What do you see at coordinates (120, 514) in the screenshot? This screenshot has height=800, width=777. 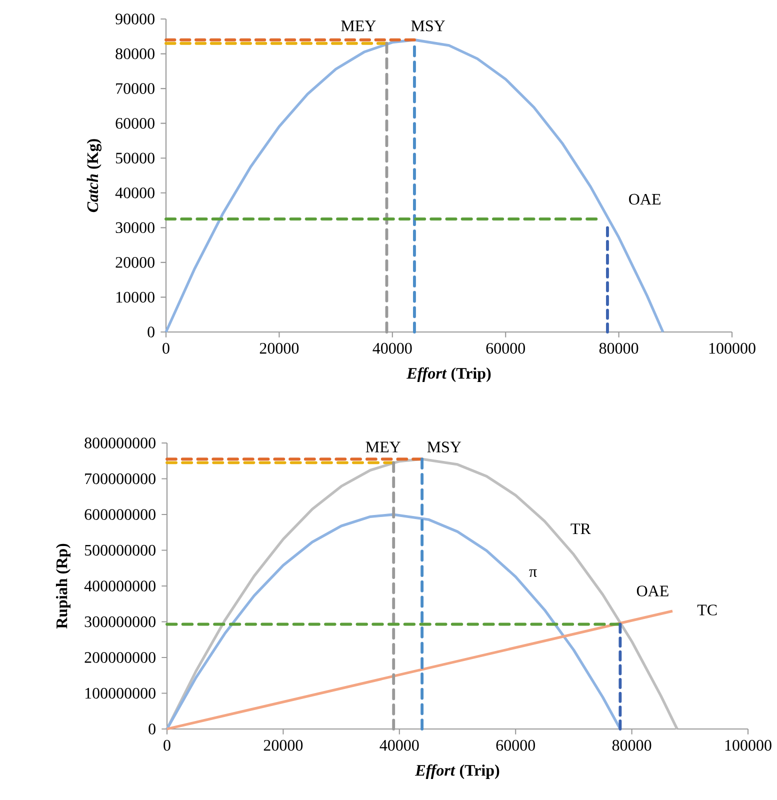 I see `y-tick-label: 600000000` at bounding box center [120, 514].